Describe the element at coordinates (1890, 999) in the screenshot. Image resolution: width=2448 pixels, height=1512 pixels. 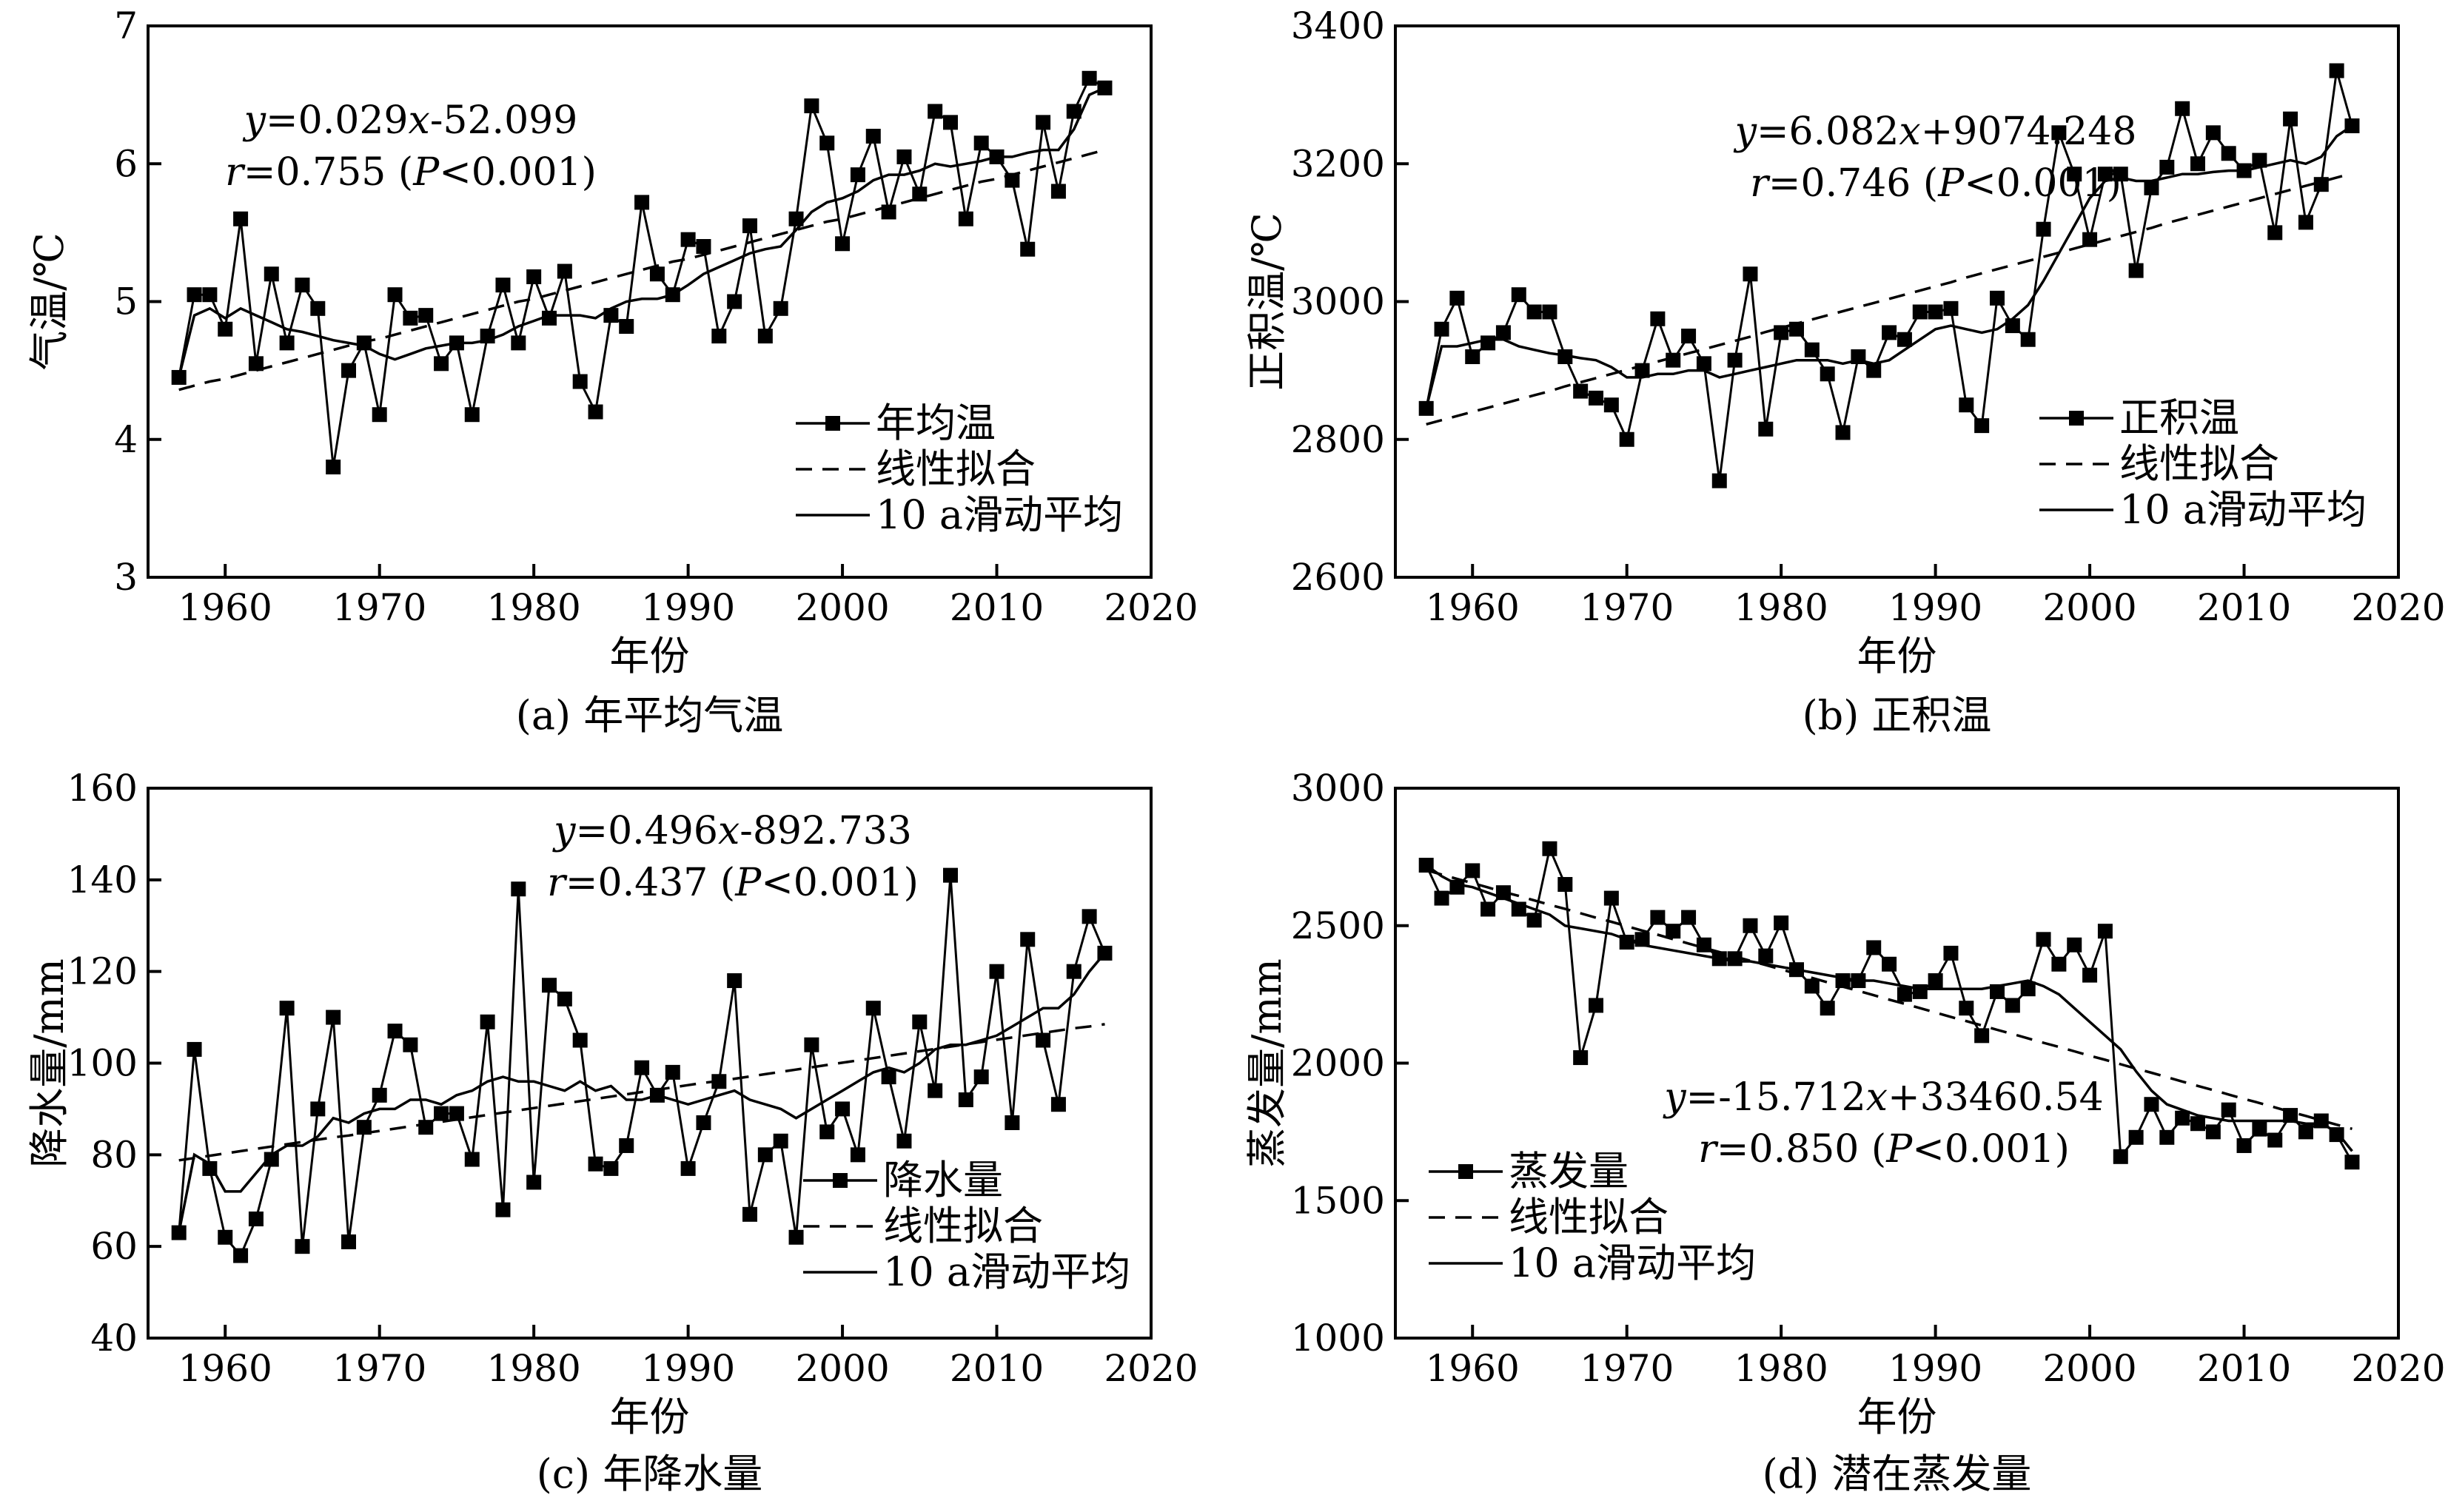
I see `series-line` at that location.